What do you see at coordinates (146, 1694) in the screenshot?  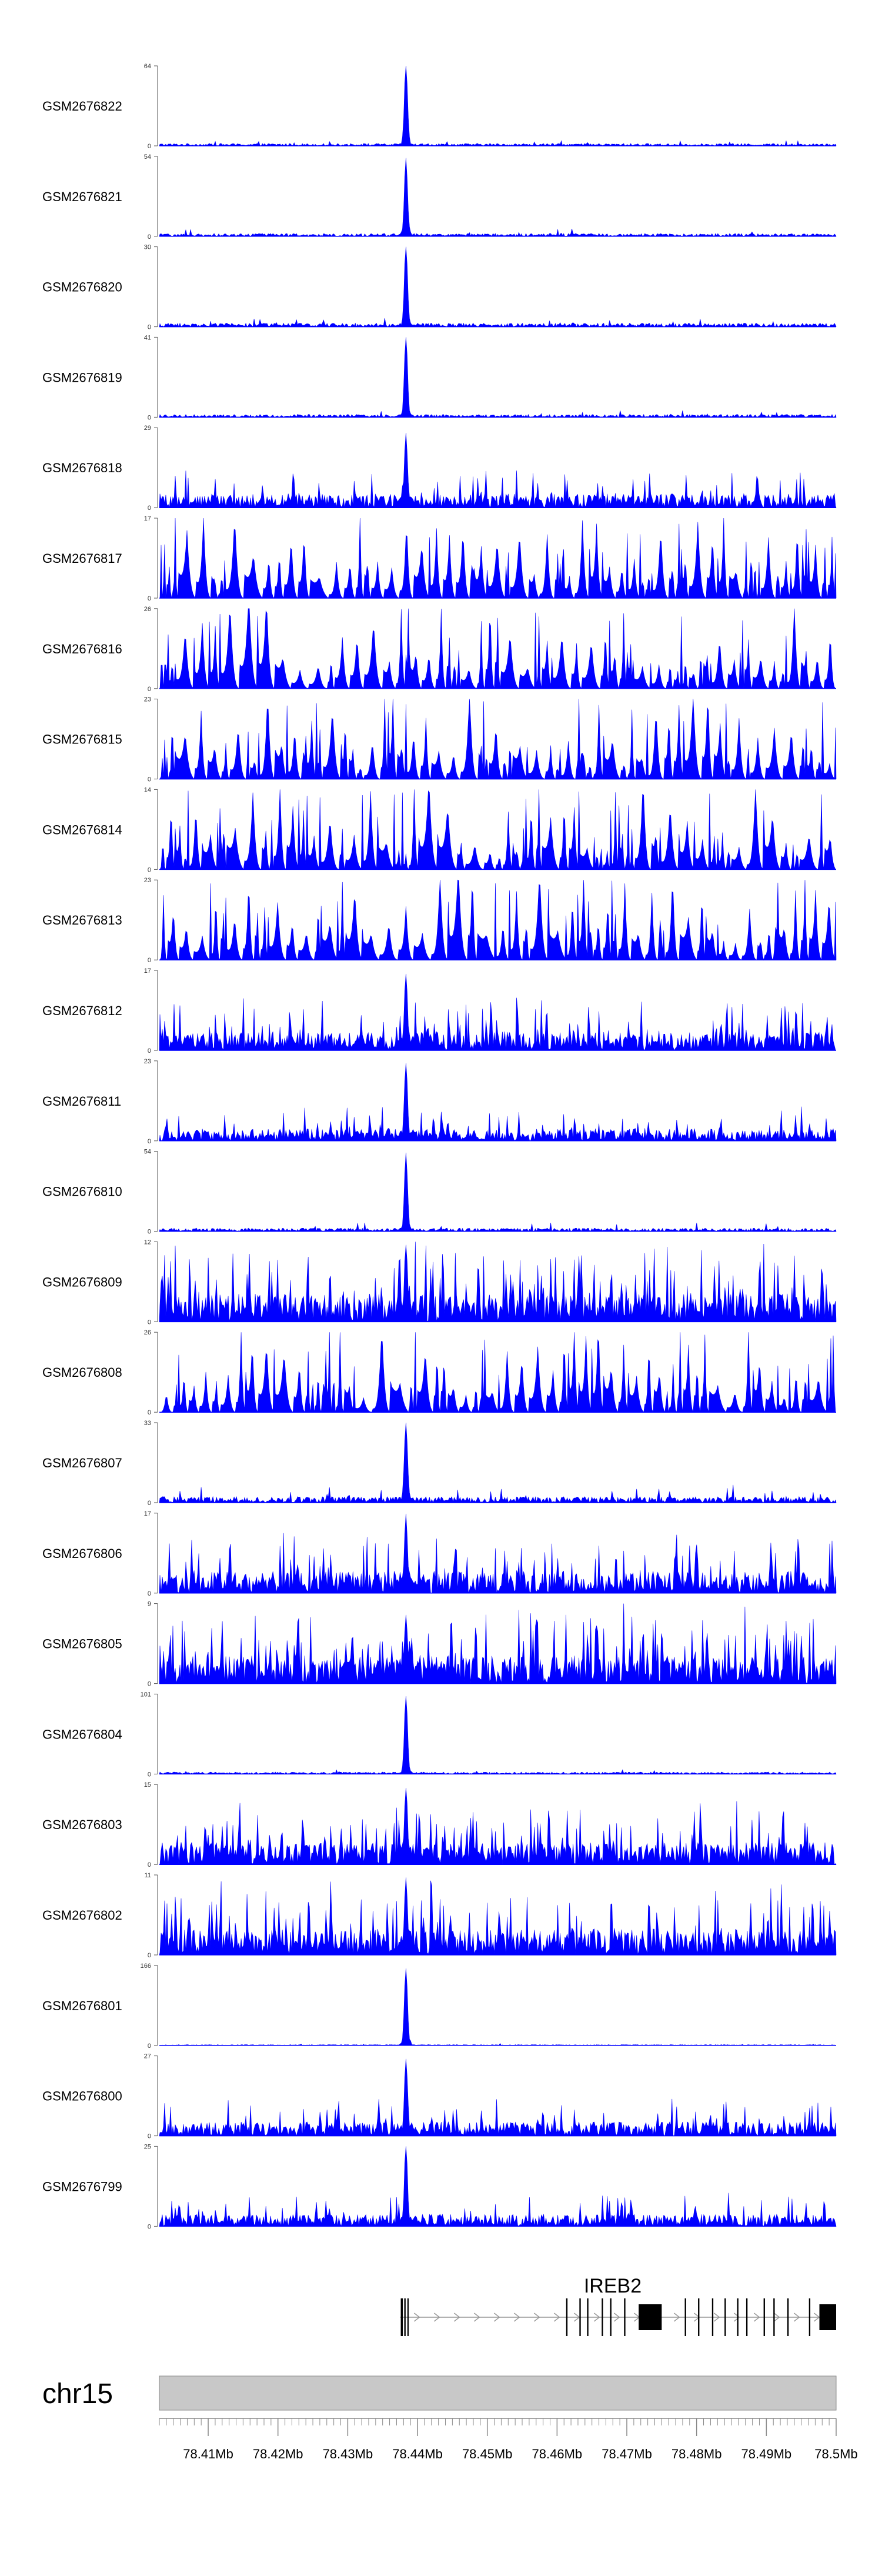 I see `y-tick-label-max: 101` at bounding box center [146, 1694].